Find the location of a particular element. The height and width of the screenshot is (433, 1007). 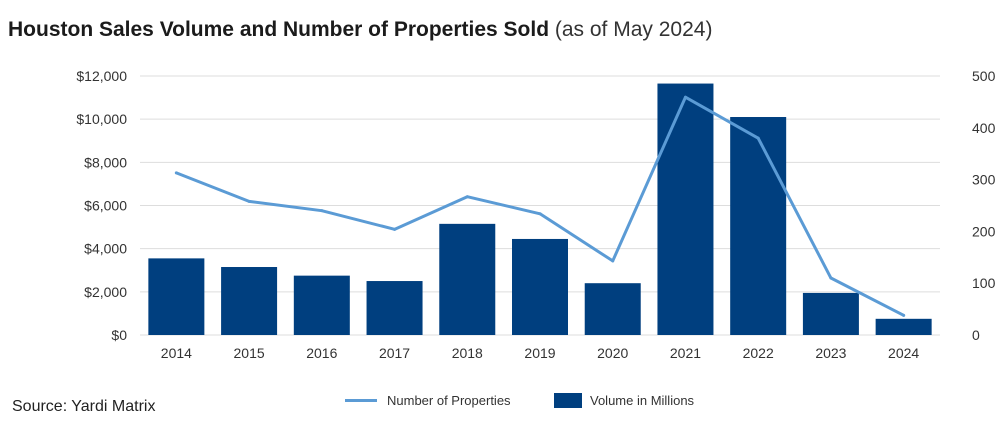

y-right-tick-label: 400 is located at coordinates (984, 128).